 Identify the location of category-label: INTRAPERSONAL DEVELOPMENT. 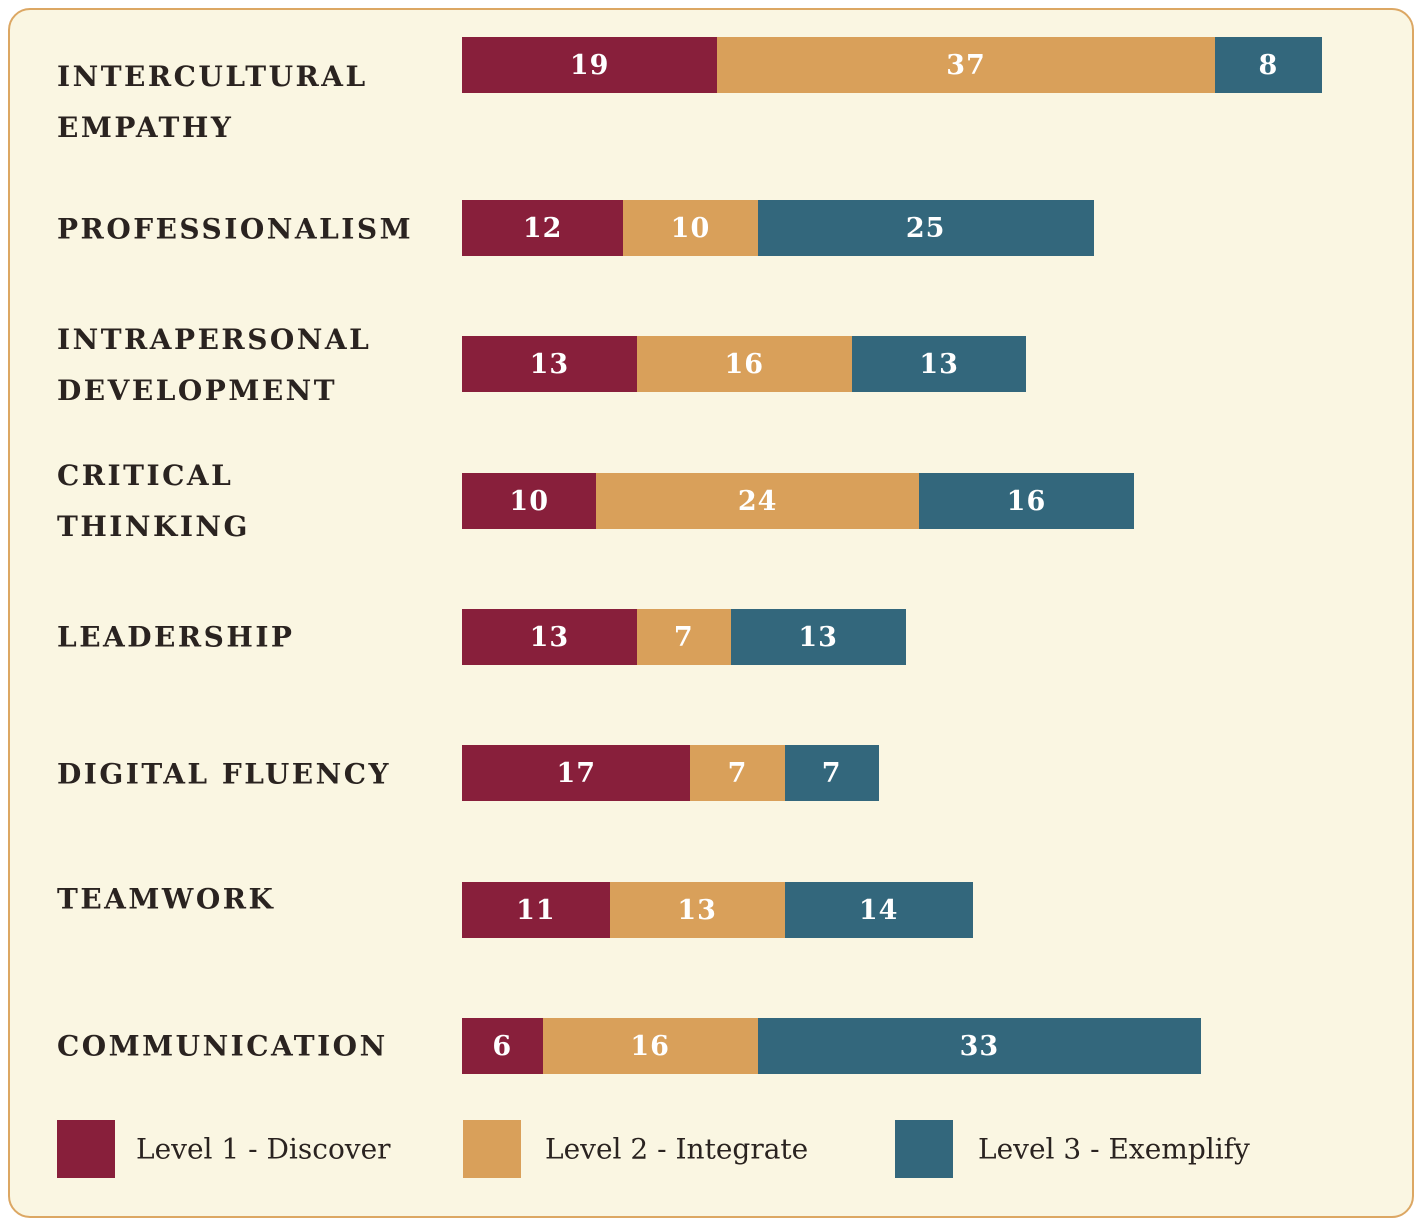
(214, 365).